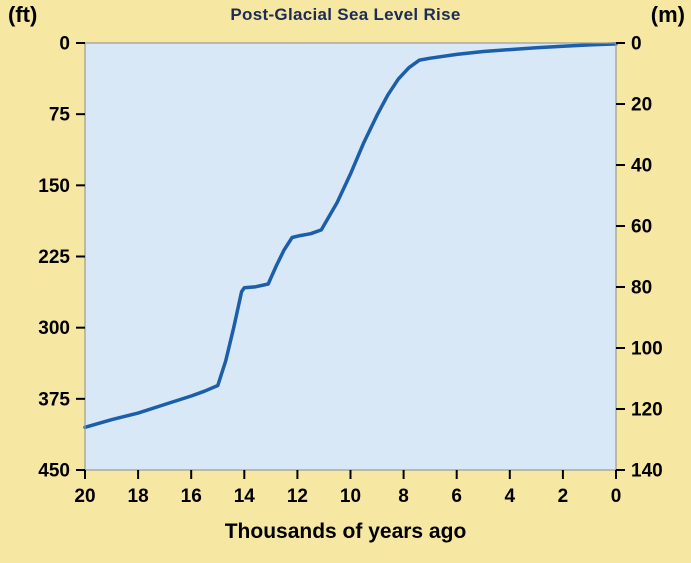  Describe the element at coordinates (350, 496) in the screenshot. I see `x-tick-label: 10` at that location.